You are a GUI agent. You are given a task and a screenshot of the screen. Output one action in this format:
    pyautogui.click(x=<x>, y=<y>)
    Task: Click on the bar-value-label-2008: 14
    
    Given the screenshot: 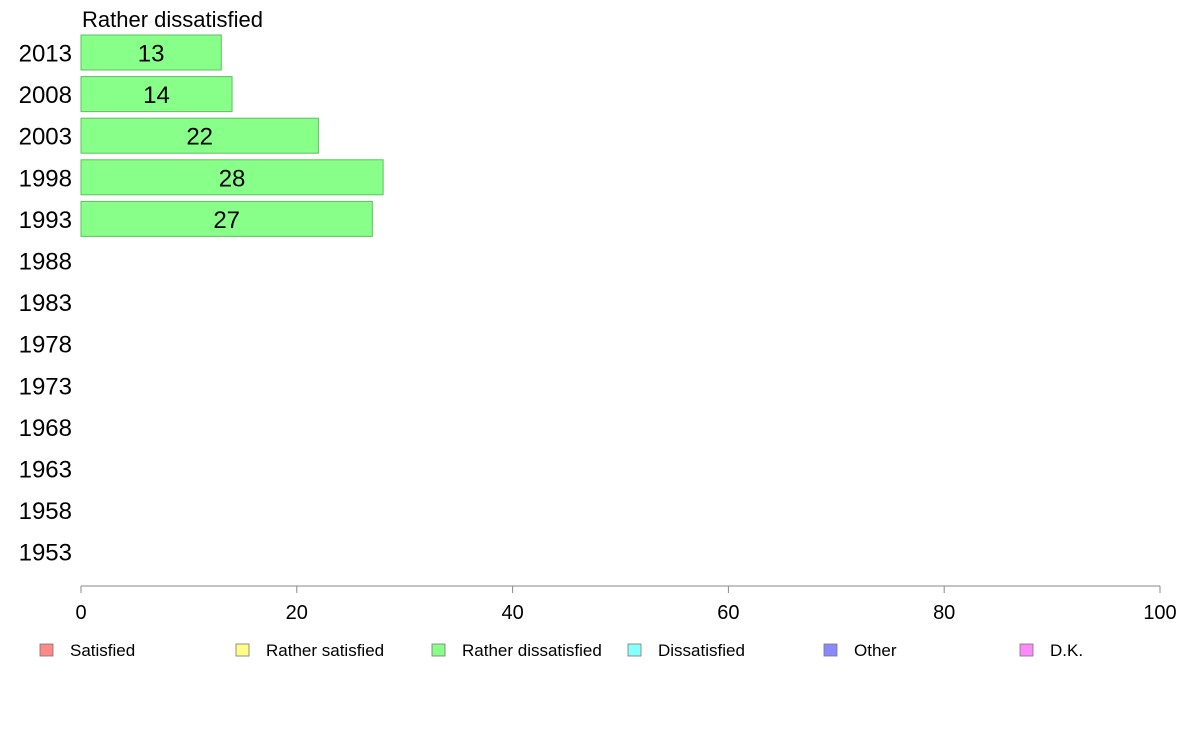 What is the action you would take?
    pyautogui.click(x=156, y=95)
    